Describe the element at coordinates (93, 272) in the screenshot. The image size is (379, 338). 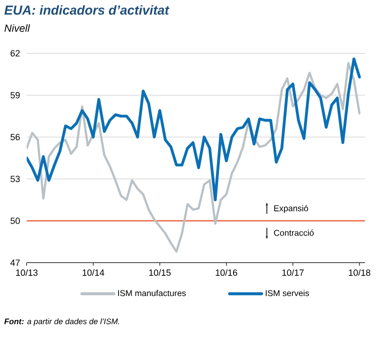
I see `x-tick-label: 10/14` at that location.